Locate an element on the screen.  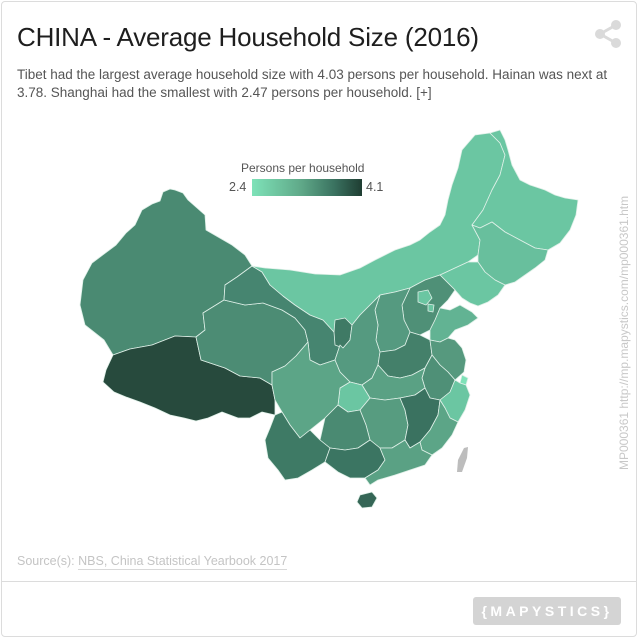
region-beijing is located at coordinates (425, 297).